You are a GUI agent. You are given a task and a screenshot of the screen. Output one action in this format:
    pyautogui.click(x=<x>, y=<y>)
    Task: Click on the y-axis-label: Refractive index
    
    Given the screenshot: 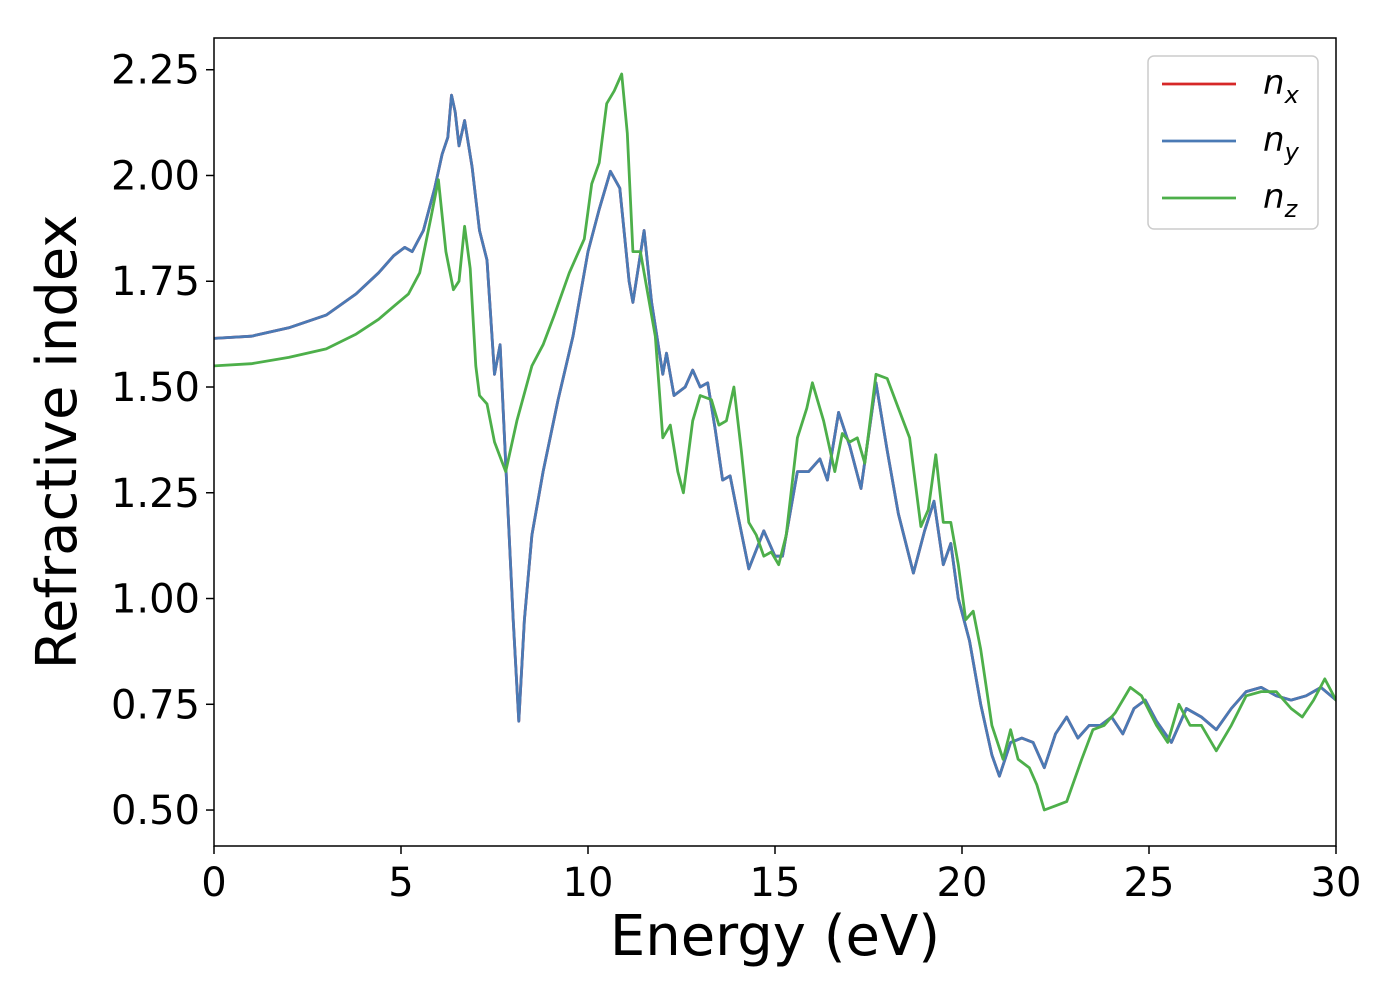 What is the action you would take?
    pyautogui.click(x=57, y=442)
    